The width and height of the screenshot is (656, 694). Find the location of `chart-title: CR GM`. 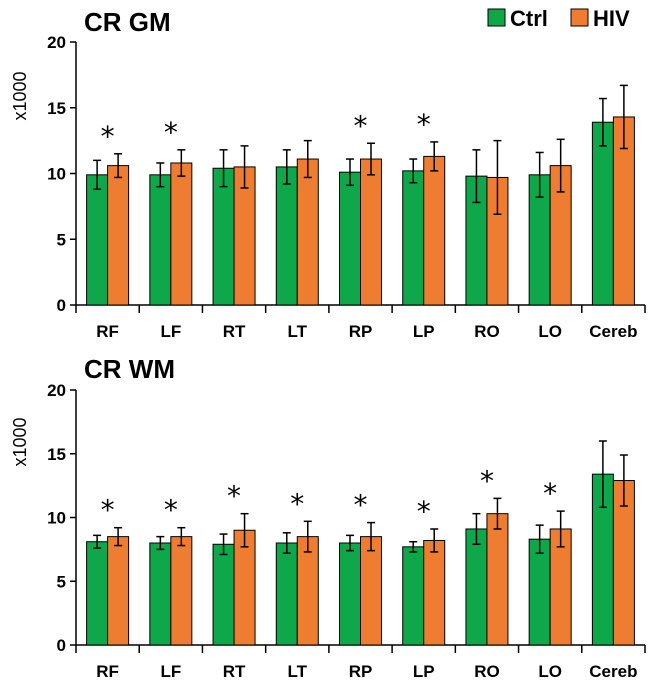

chart-title: CR GM is located at coordinates (127, 22).